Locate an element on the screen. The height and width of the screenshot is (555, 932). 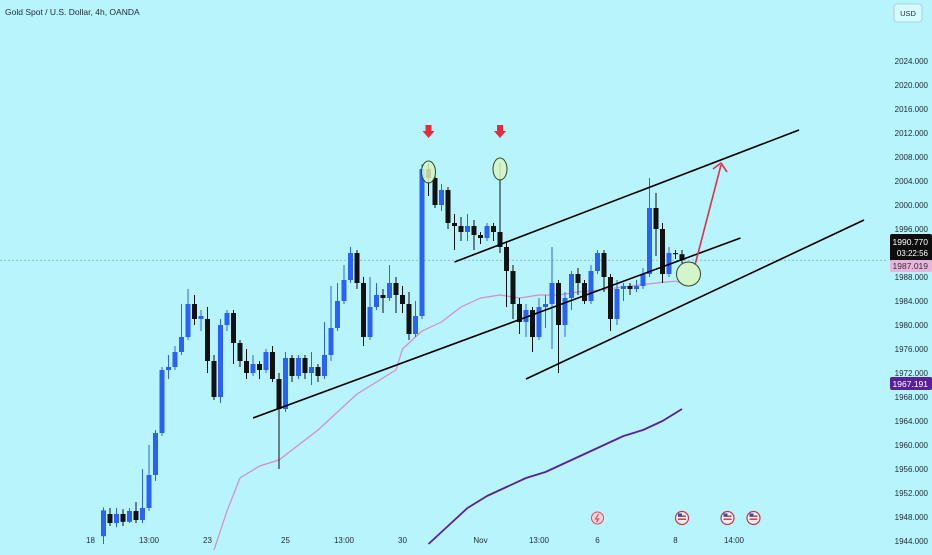
flash-event-icon is located at coordinates (597, 518).